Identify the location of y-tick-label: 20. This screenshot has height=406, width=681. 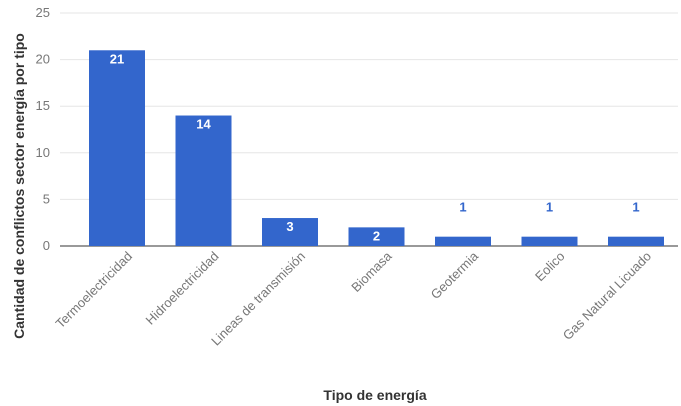
(43, 59).